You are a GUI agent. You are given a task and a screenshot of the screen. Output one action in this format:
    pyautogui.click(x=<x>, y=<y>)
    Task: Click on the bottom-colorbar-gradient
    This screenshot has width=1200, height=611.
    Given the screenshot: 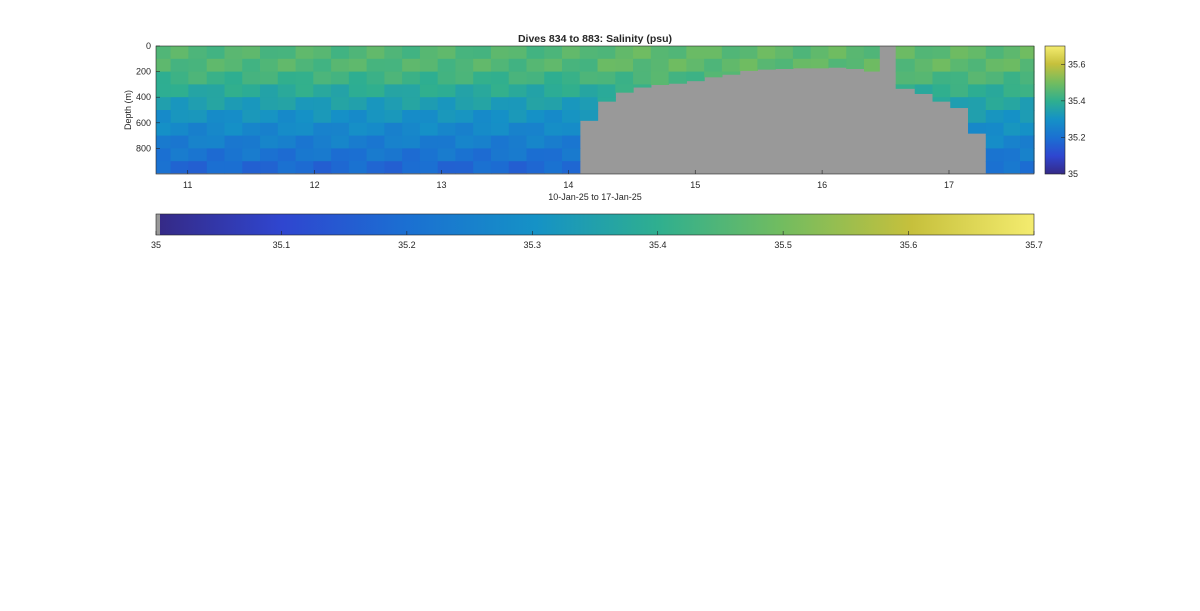 What is the action you would take?
    pyautogui.click(x=597, y=224)
    